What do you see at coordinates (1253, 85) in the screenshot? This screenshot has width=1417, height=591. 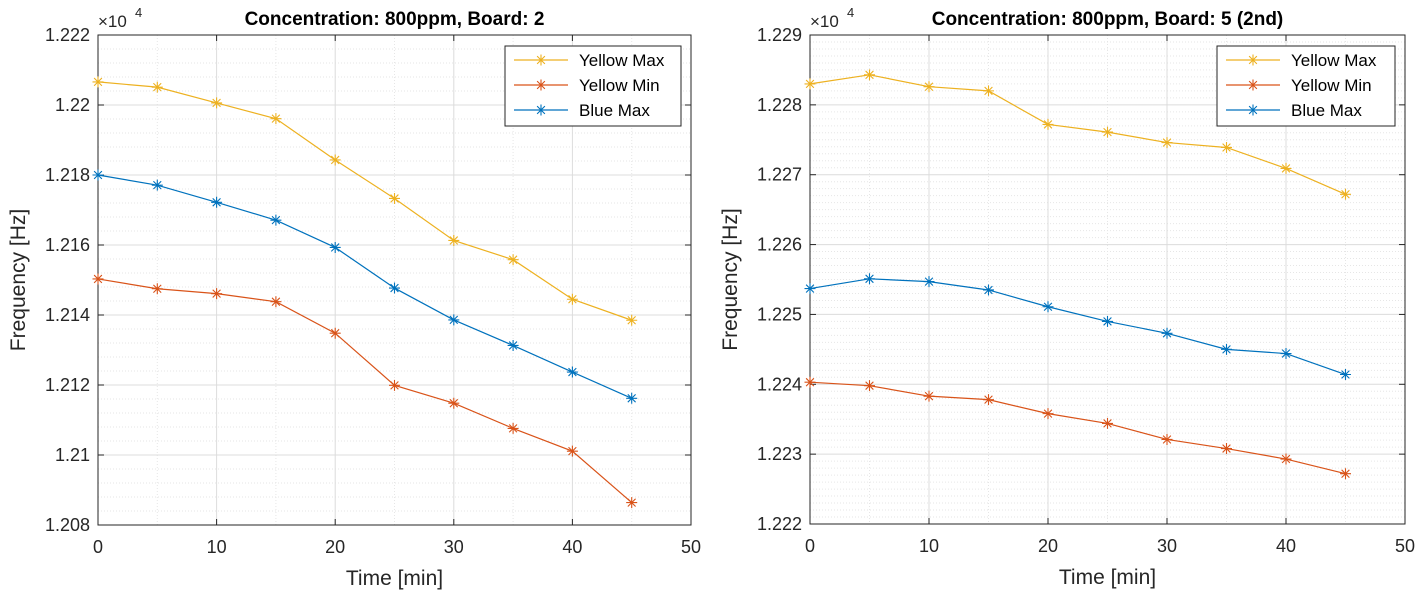 I see `chart-2-legend-entry-2-marker` at bounding box center [1253, 85].